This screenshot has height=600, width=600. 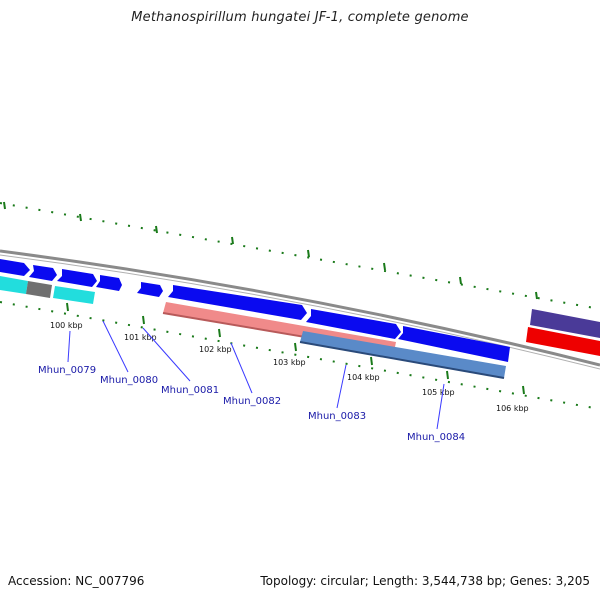 I want to click on gene-label: Mhun_0084, so click(x=436, y=437).